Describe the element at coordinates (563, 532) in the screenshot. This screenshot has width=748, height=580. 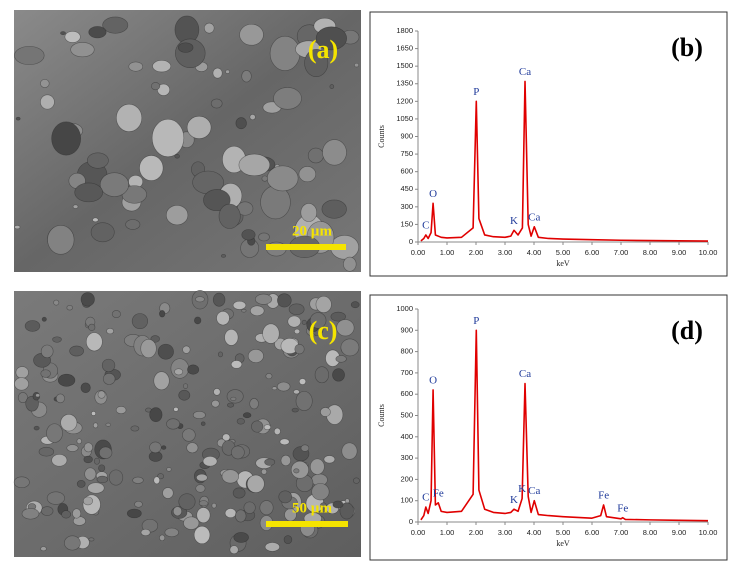
I see `x-tick-label: 5.00` at that location.